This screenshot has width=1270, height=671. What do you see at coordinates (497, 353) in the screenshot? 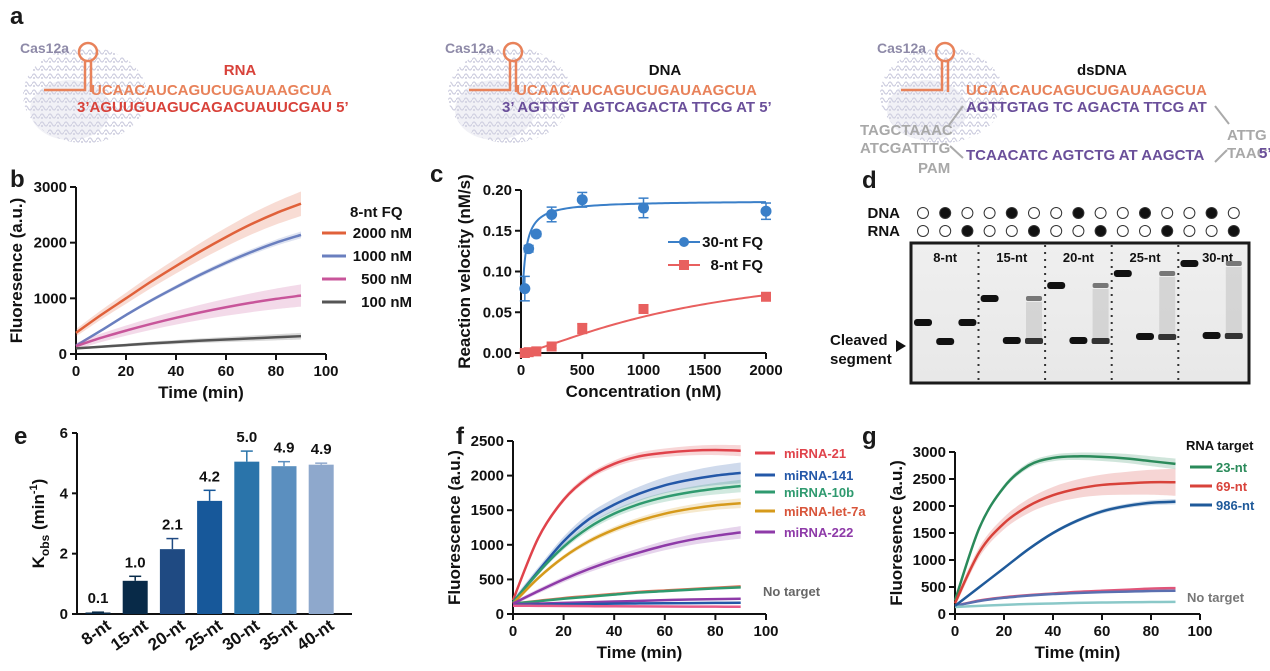
I see `y-tick-label: 0.00` at bounding box center [497, 353].